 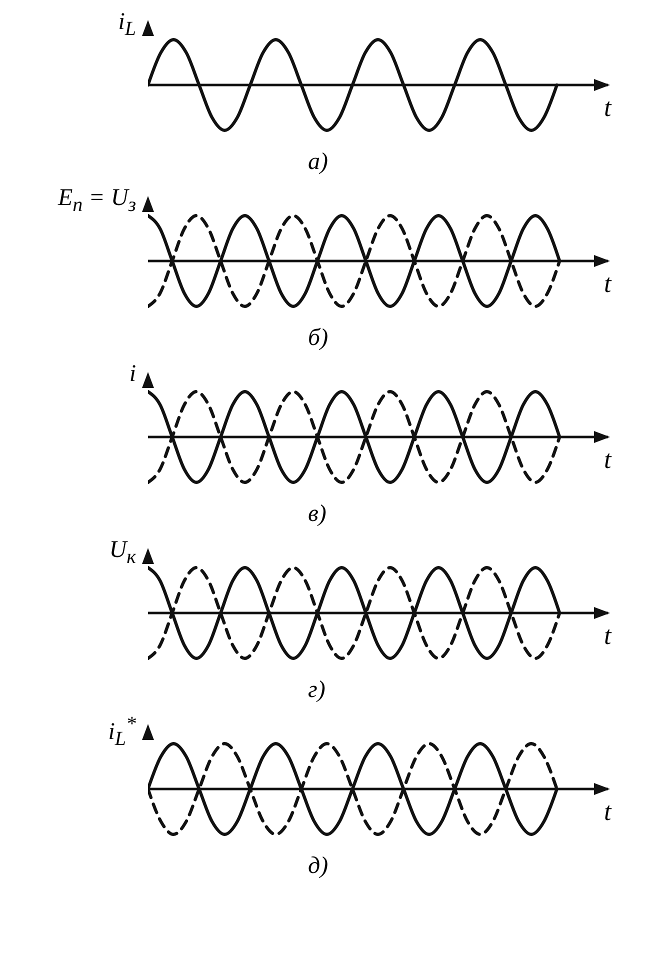 I want to click on text: г), so click(x=317, y=690).